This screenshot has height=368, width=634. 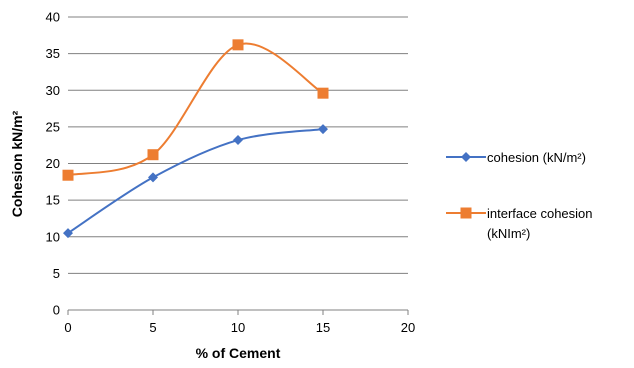 I want to click on x-tick-label-10: 10, so click(x=238, y=327).